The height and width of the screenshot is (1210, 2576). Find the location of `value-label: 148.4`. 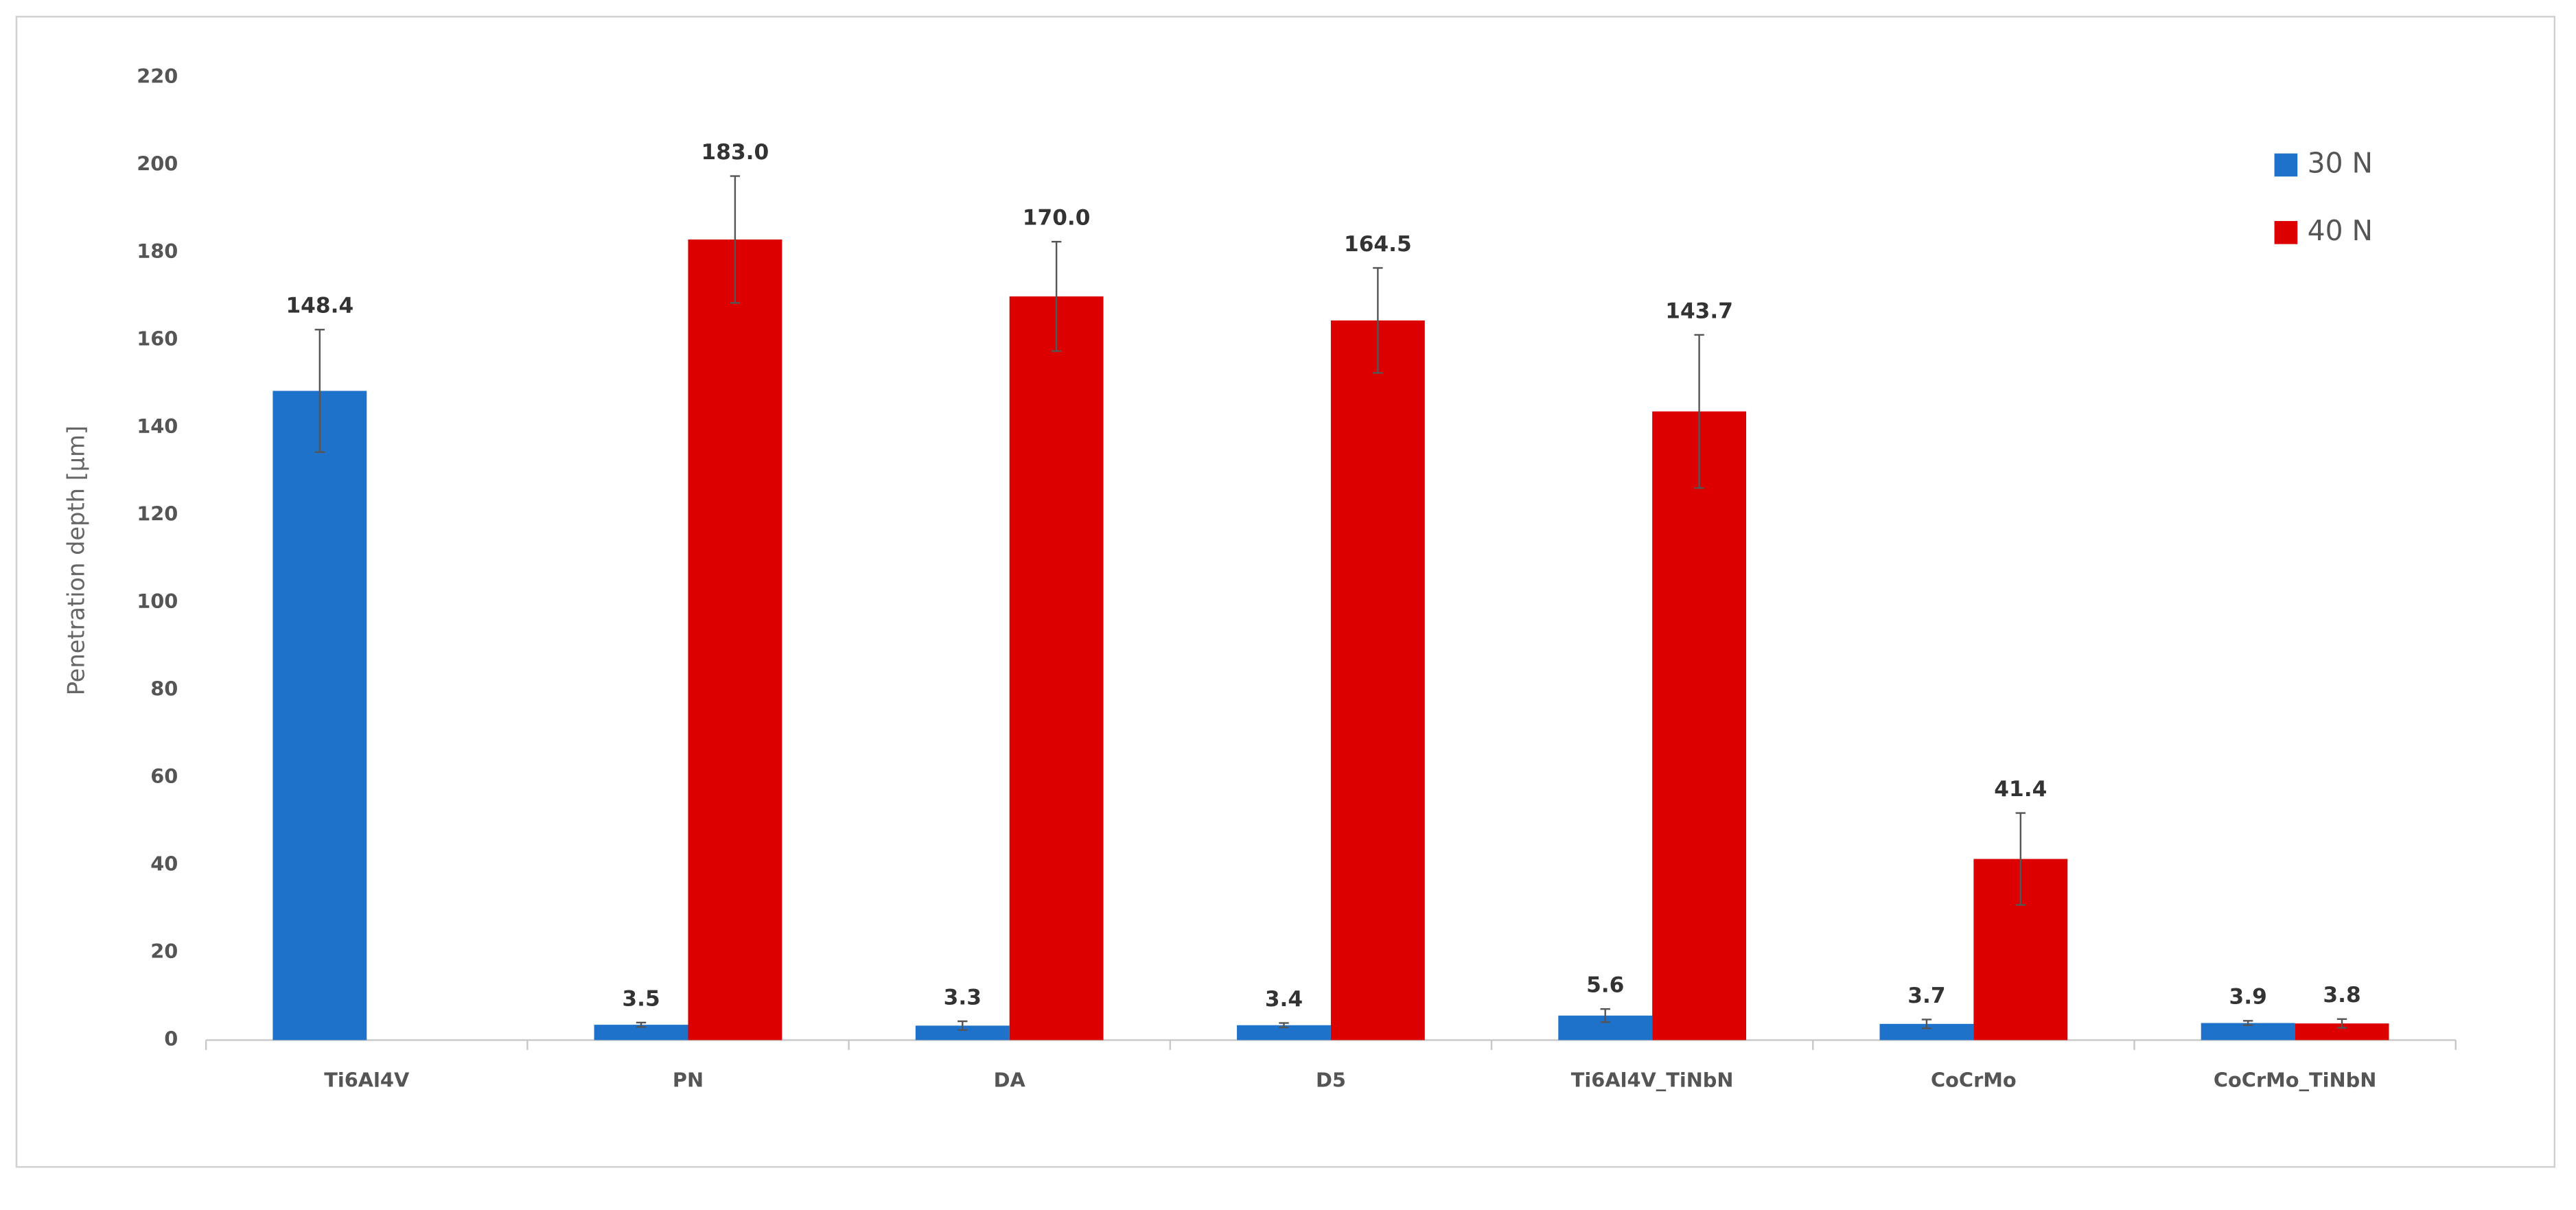

value-label: 148.4 is located at coordinates (319, 306).